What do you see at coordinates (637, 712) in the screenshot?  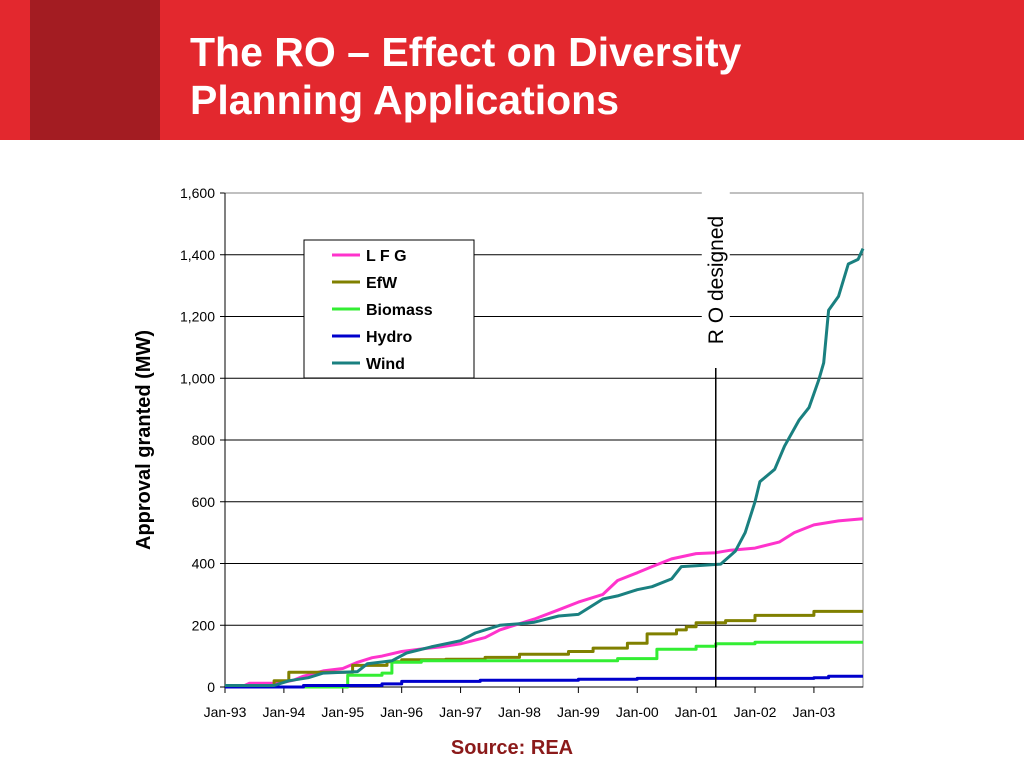 I see `x-tick-label: Jan-00` at bounding box center [637, 712].